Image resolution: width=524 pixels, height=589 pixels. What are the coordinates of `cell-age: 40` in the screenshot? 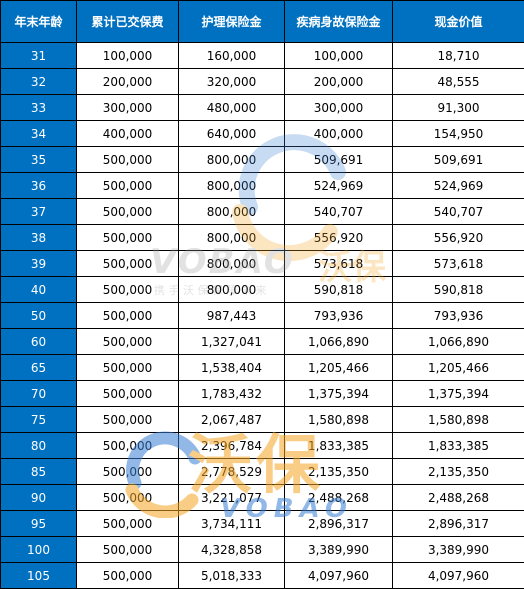 It's located at (39, 290).